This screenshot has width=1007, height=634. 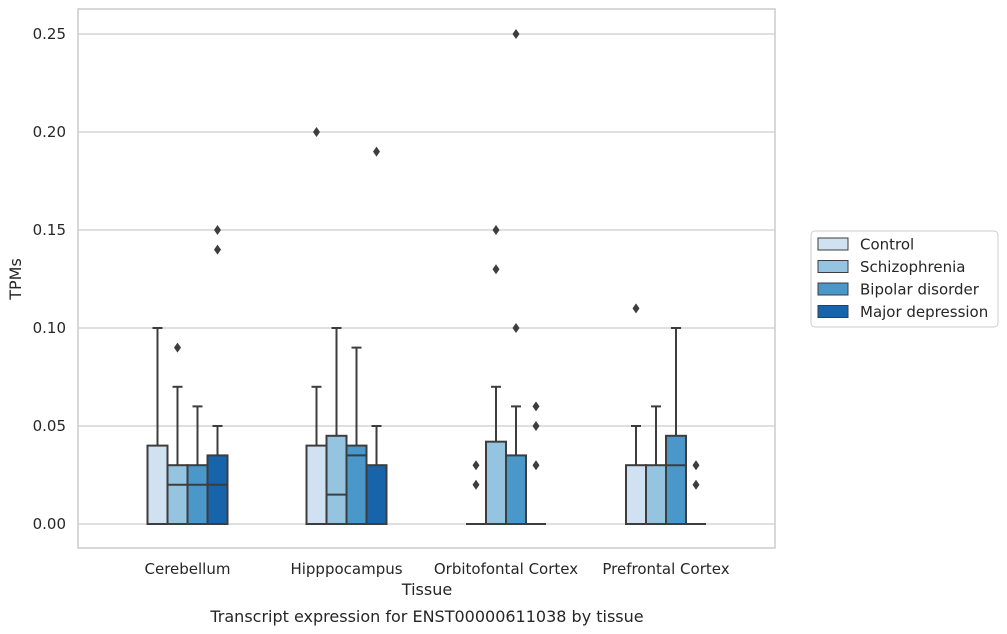 What do you see at coordinates (15, 279) in the screenshot?
I see `y-axis-label: TPMs` at bounding box center [15, 279].